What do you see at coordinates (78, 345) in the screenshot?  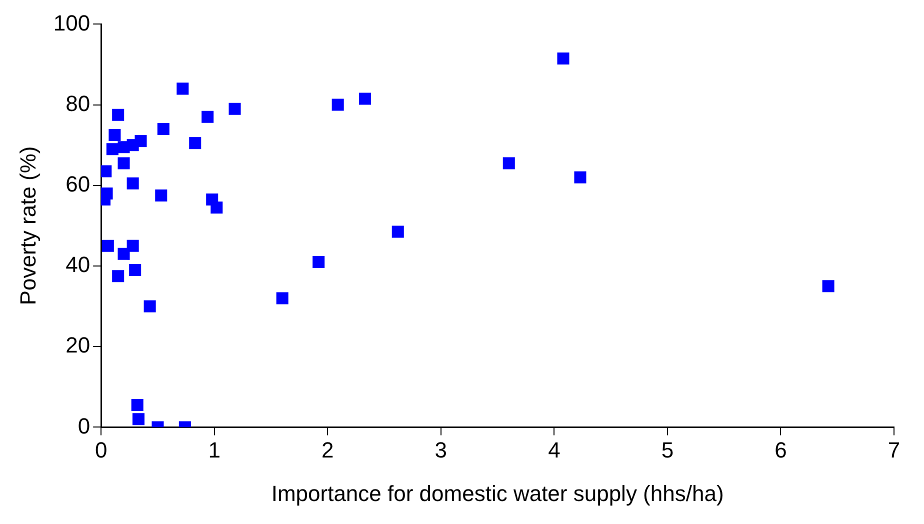 I see `y-tick-label: 20` at bounding box center [78, 345].